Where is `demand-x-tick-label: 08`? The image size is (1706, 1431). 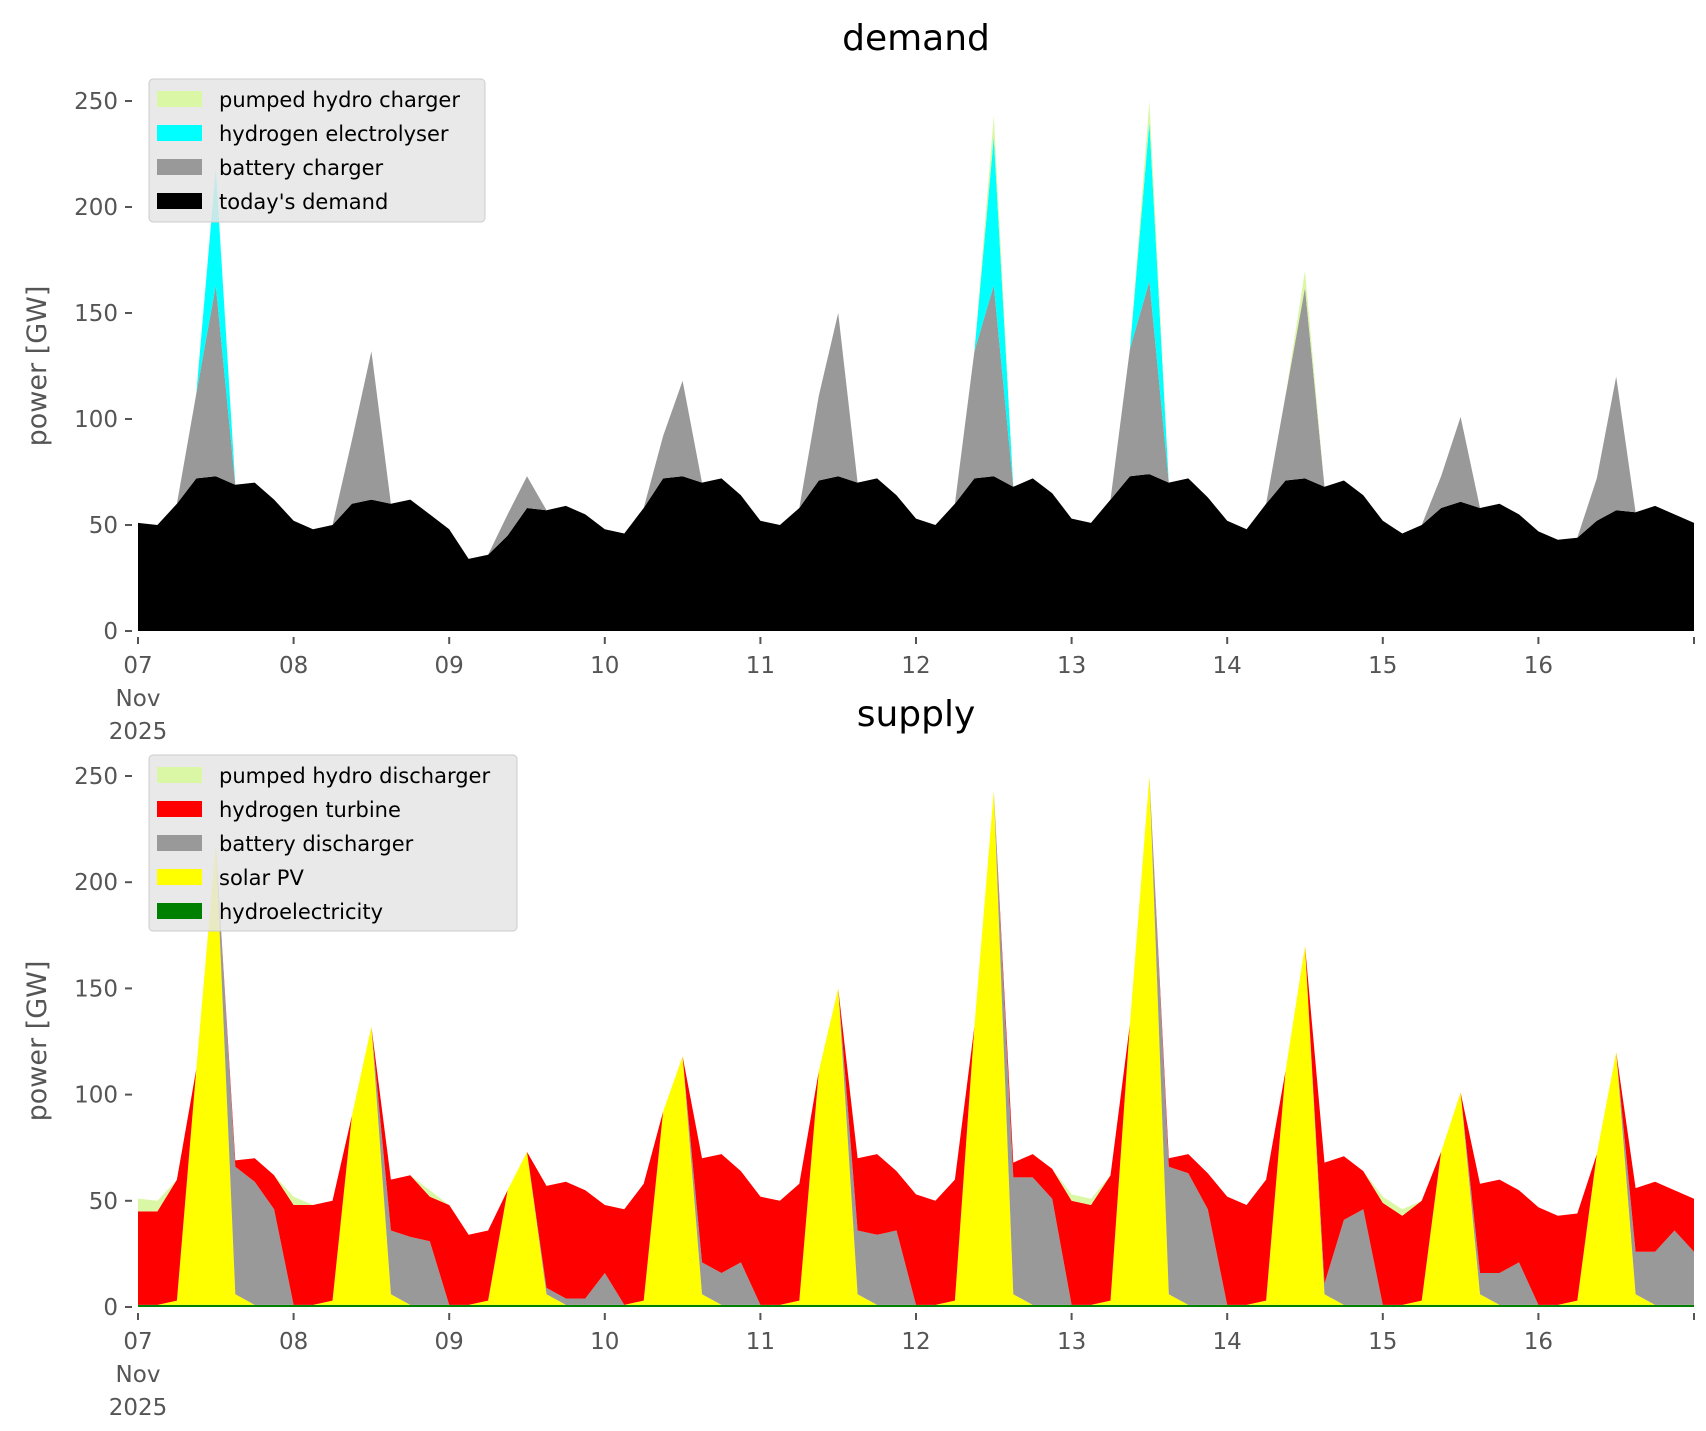
demand-x-tick-label: 08 is located at coordinates (293, 666).